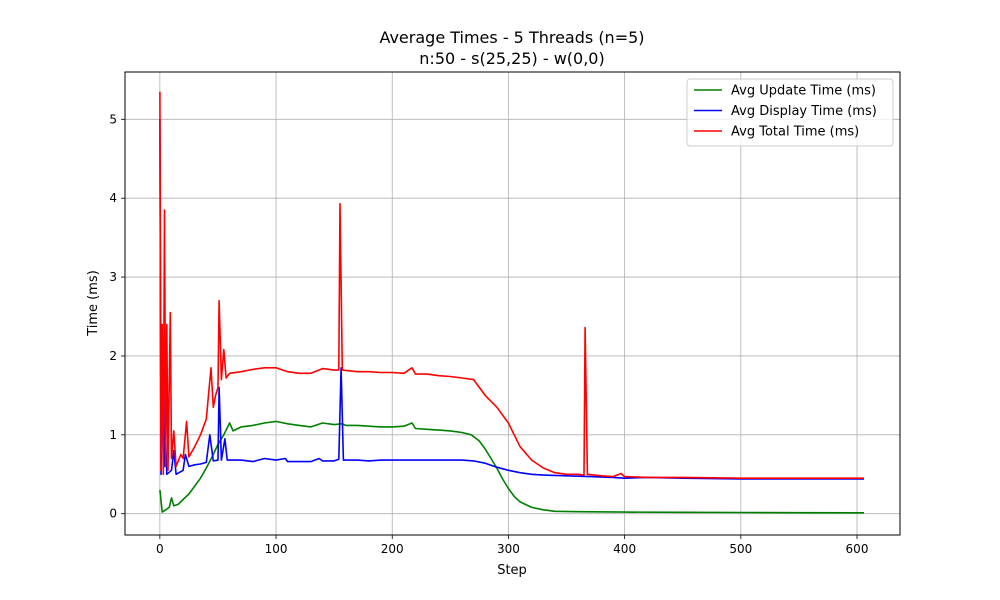 This screenshot has height=600, width=1000. Describe the element at coordinates (624, 549) in the screenshot. I see `x-tick-label: 400` at that location.